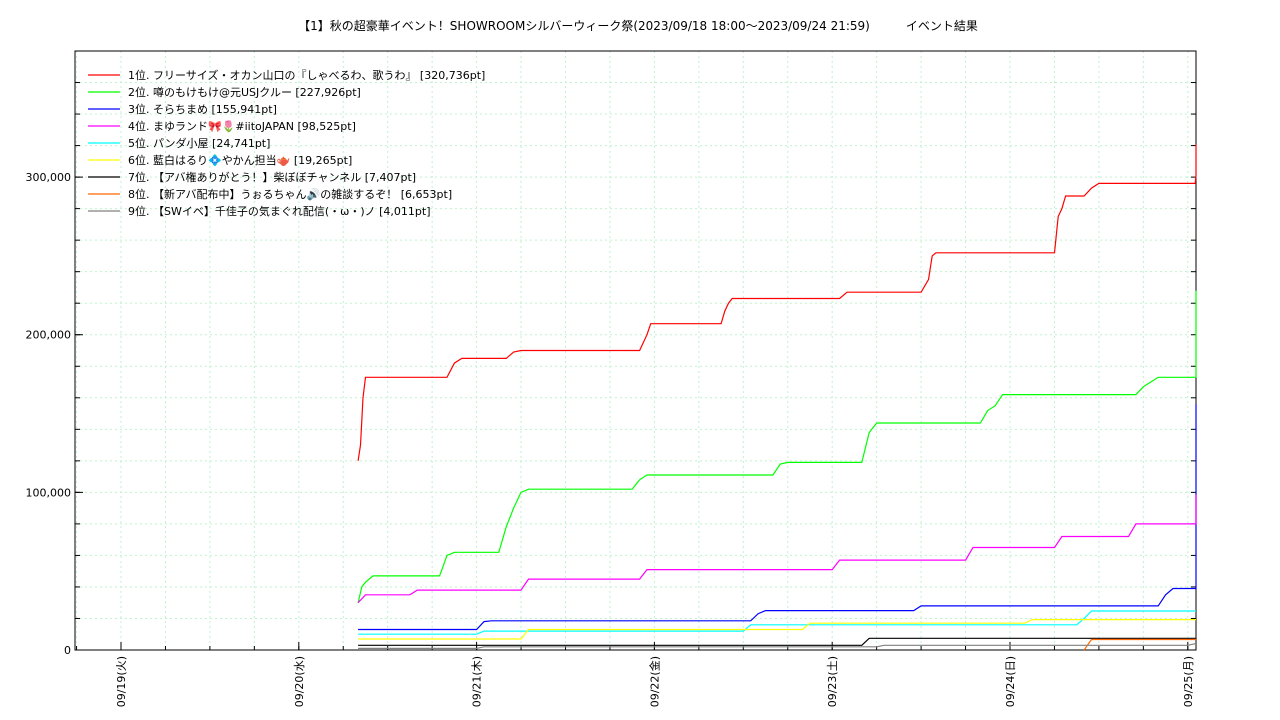 Image resolution: width=1280 pixels, height=720 pixels. I want to click on x-tick-label: 09/25(月), so click(1188, 681).